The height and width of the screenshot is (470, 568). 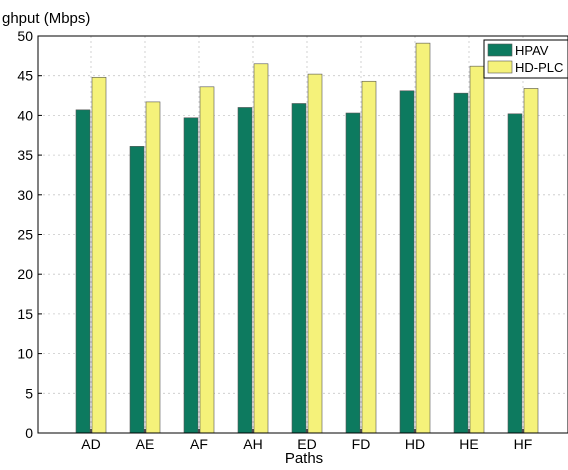 What do you see at coordinates (46, 18) in the screenshot?
I see `y-axis-label: ghput (Mbps)` at bounding box center [46, 18].